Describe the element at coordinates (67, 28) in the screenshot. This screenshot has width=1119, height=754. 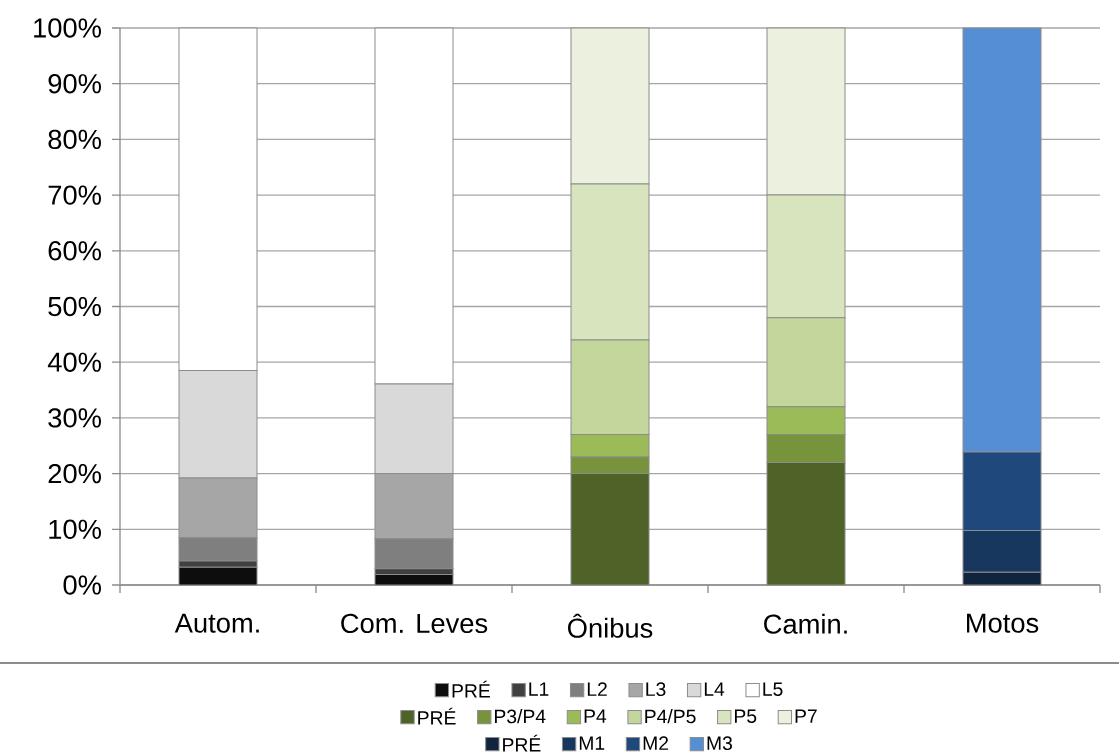
I see `y-tick-label: 100%` at that location.